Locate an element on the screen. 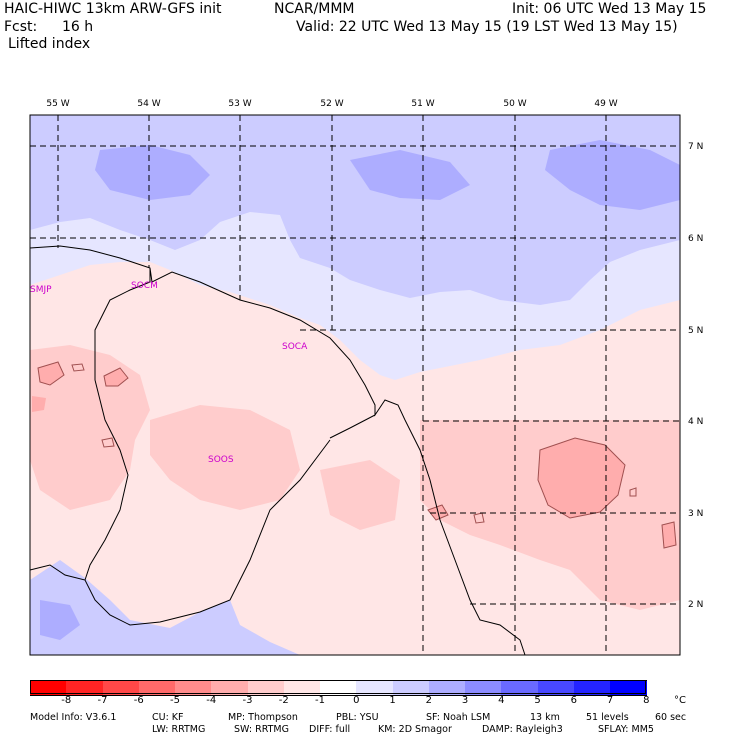 This screenshot has height=740, width=740. colorbar-tick-label: 2 is located at coordinates (428, 700).